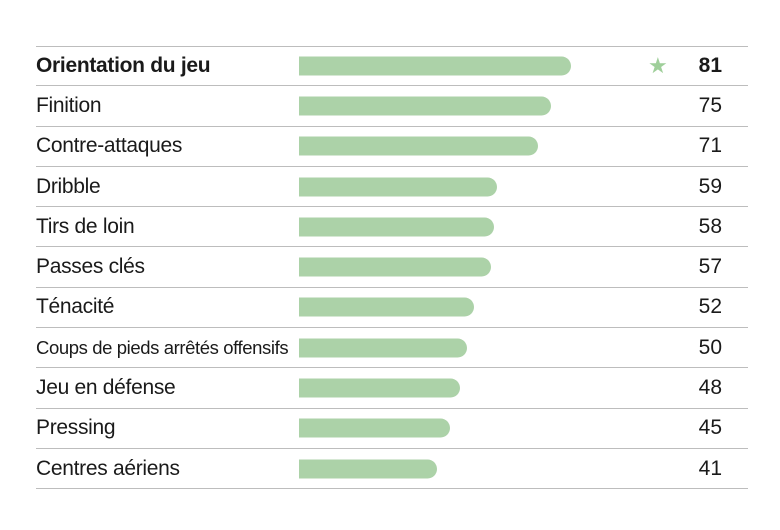  I want to click on chart-row: Pressing 45, so click(392, 429).